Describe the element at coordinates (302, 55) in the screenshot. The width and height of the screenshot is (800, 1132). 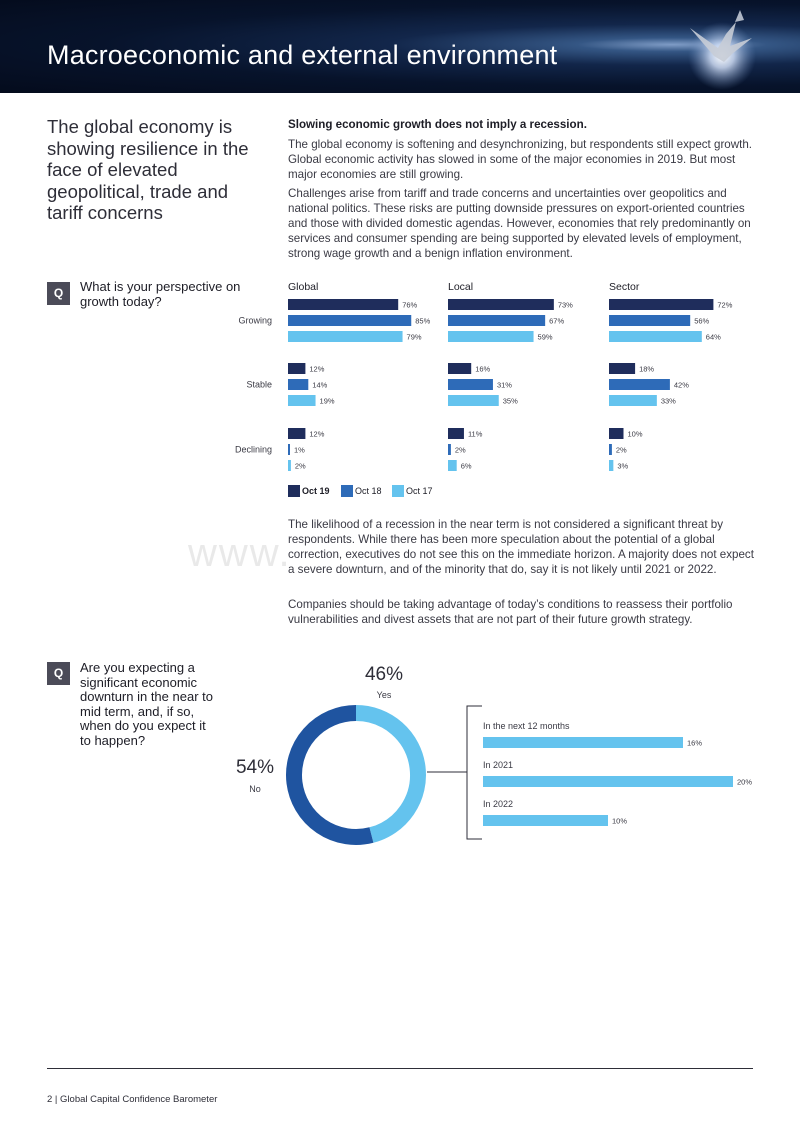
I see `page-title: Macroeconomic and external environment` at that location.